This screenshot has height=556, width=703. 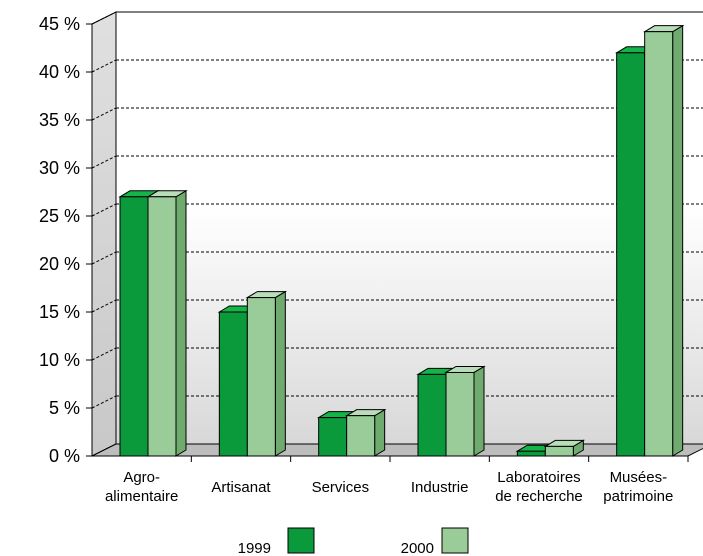 I want to click on y-tick-label: 5 %, so click(x=64, y=408).